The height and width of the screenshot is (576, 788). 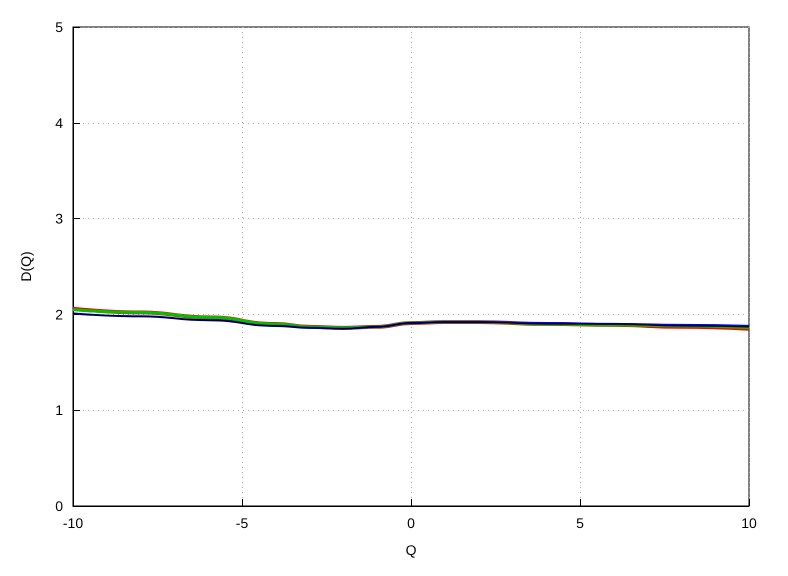 I want to click on y-tick-label: 3, so click(x=59, y=218).